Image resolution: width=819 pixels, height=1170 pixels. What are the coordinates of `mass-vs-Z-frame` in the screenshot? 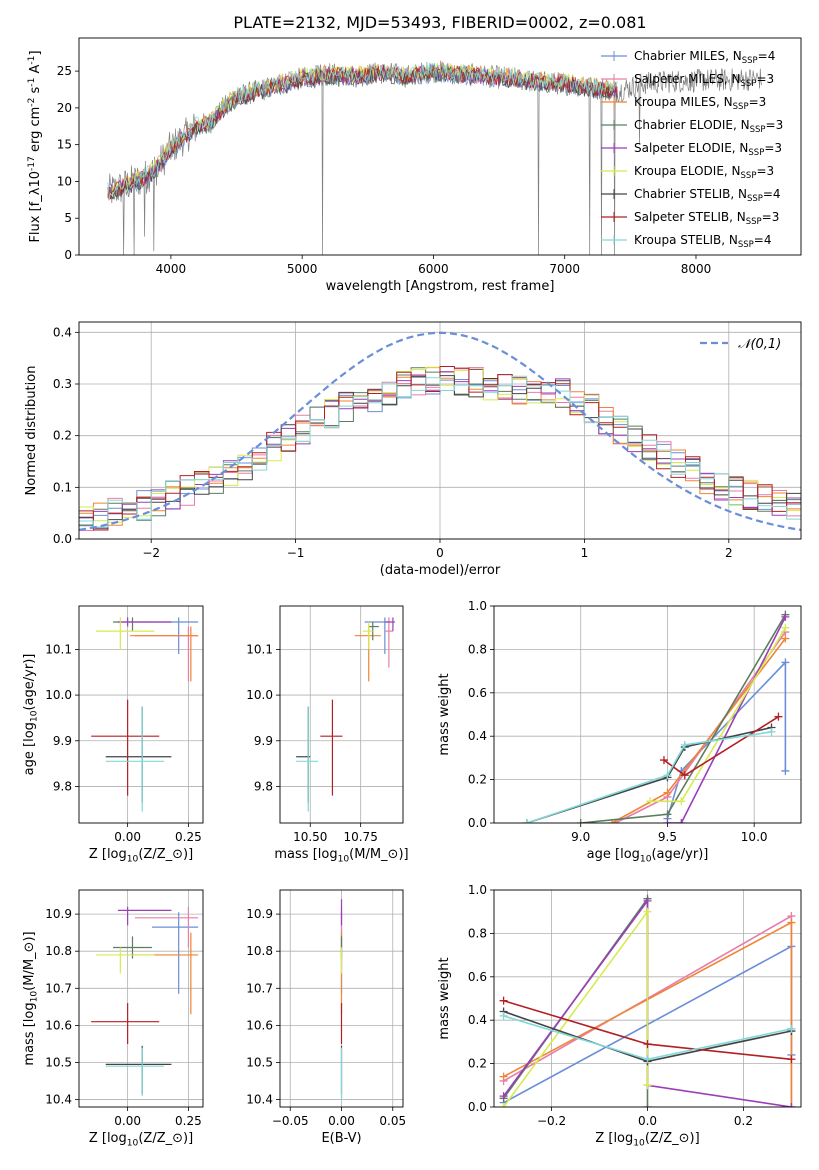 It's located at (141, 998).